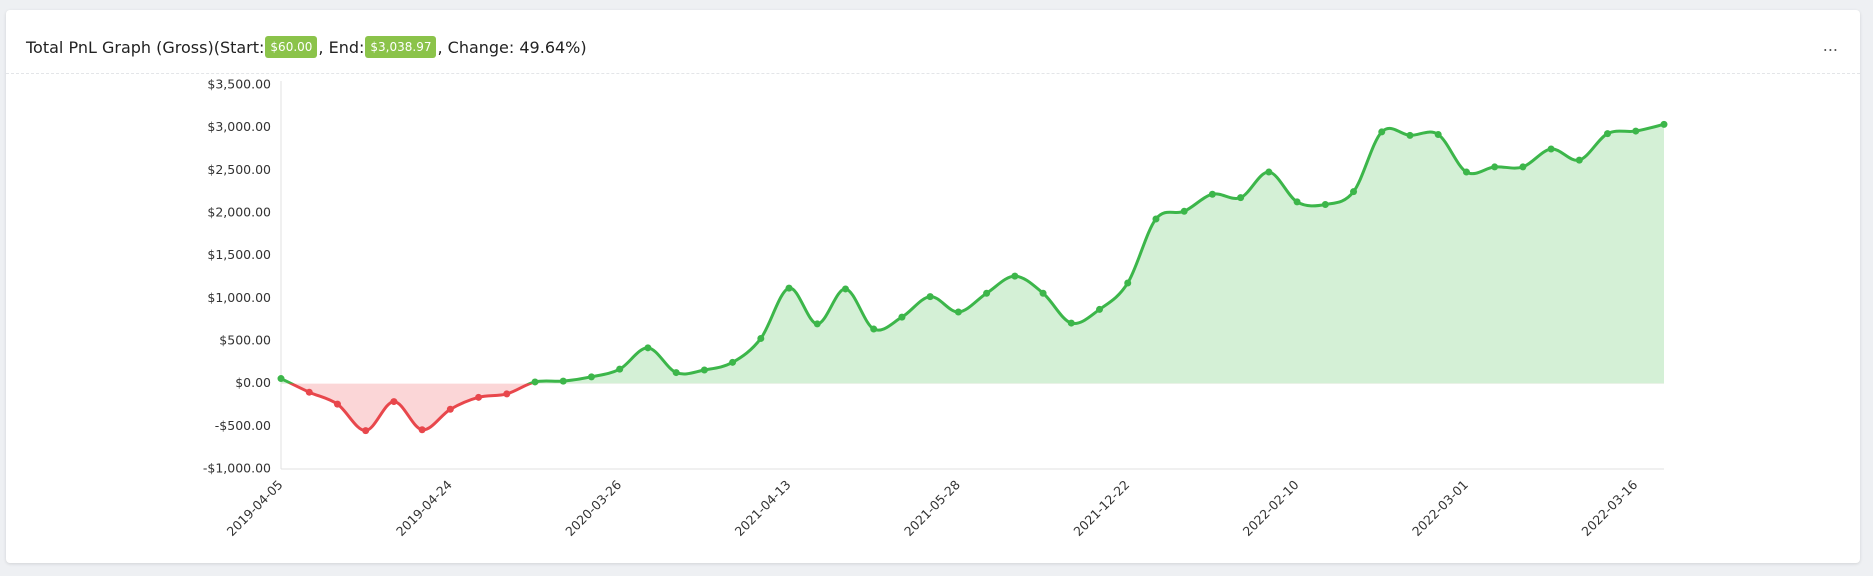  Describe the element at coordinates (243, 425) in the screenshot. I see `y-tick-label: -$500.00` at that location.